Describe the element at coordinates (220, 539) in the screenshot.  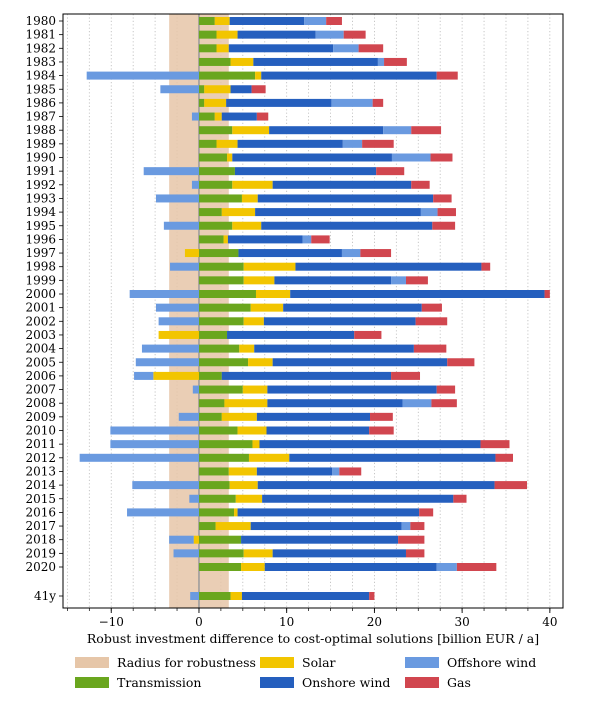
I see `bar-transmission-2018` at that location.